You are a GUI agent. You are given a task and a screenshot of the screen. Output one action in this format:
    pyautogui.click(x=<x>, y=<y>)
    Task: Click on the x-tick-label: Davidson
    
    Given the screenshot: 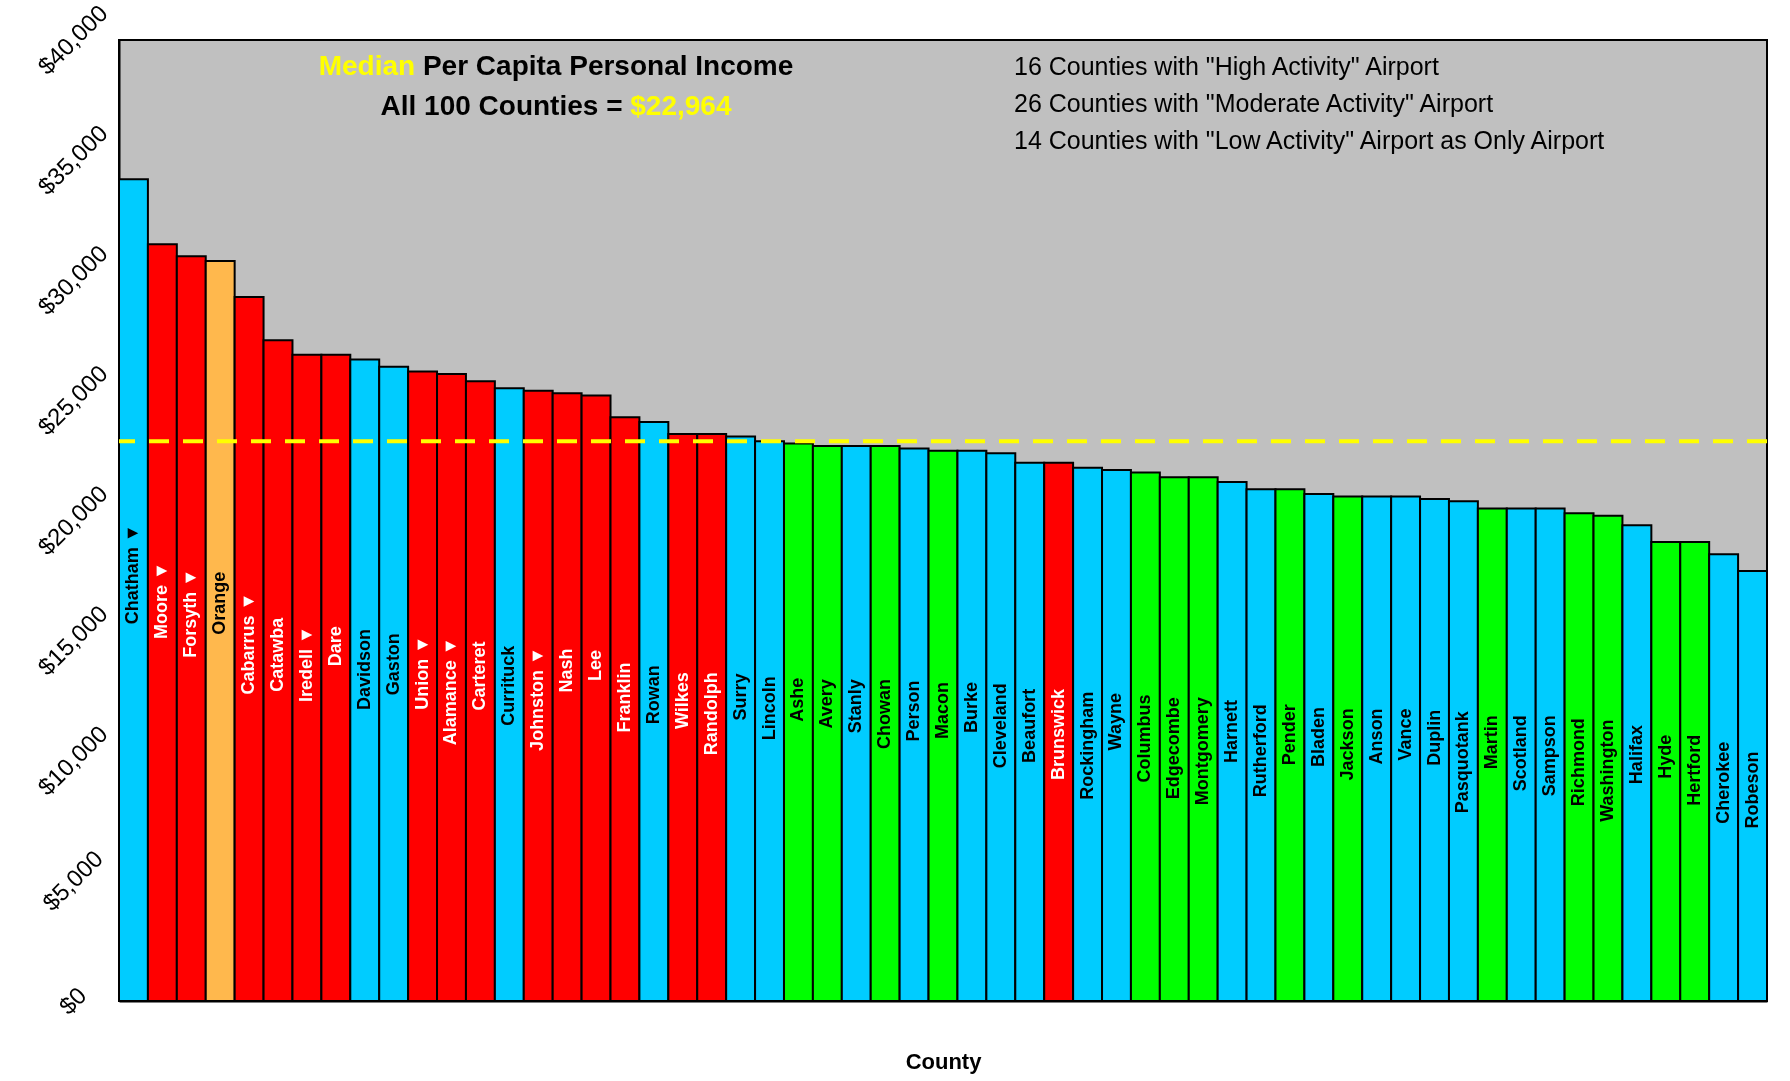 What is the action you would take?
    pyautogui.click(x=363, y=669)
    